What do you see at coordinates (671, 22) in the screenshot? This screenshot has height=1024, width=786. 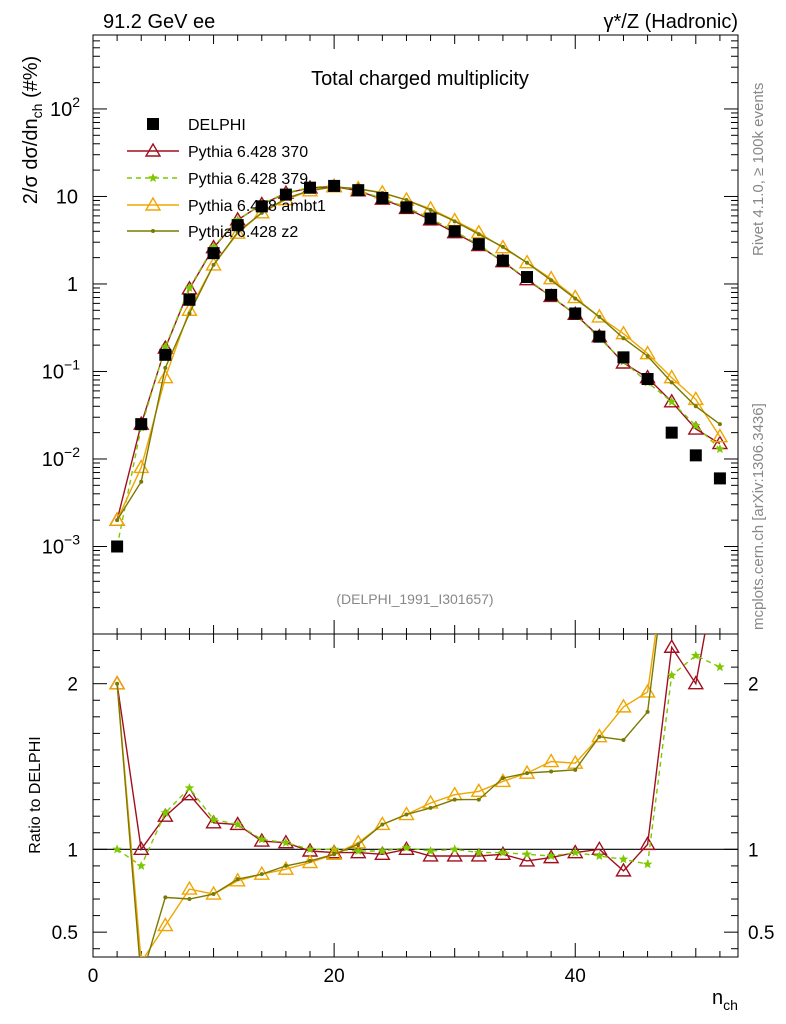 I see `process-label: γ*/Z (Hadronic)` at bounding box center [671, 22].